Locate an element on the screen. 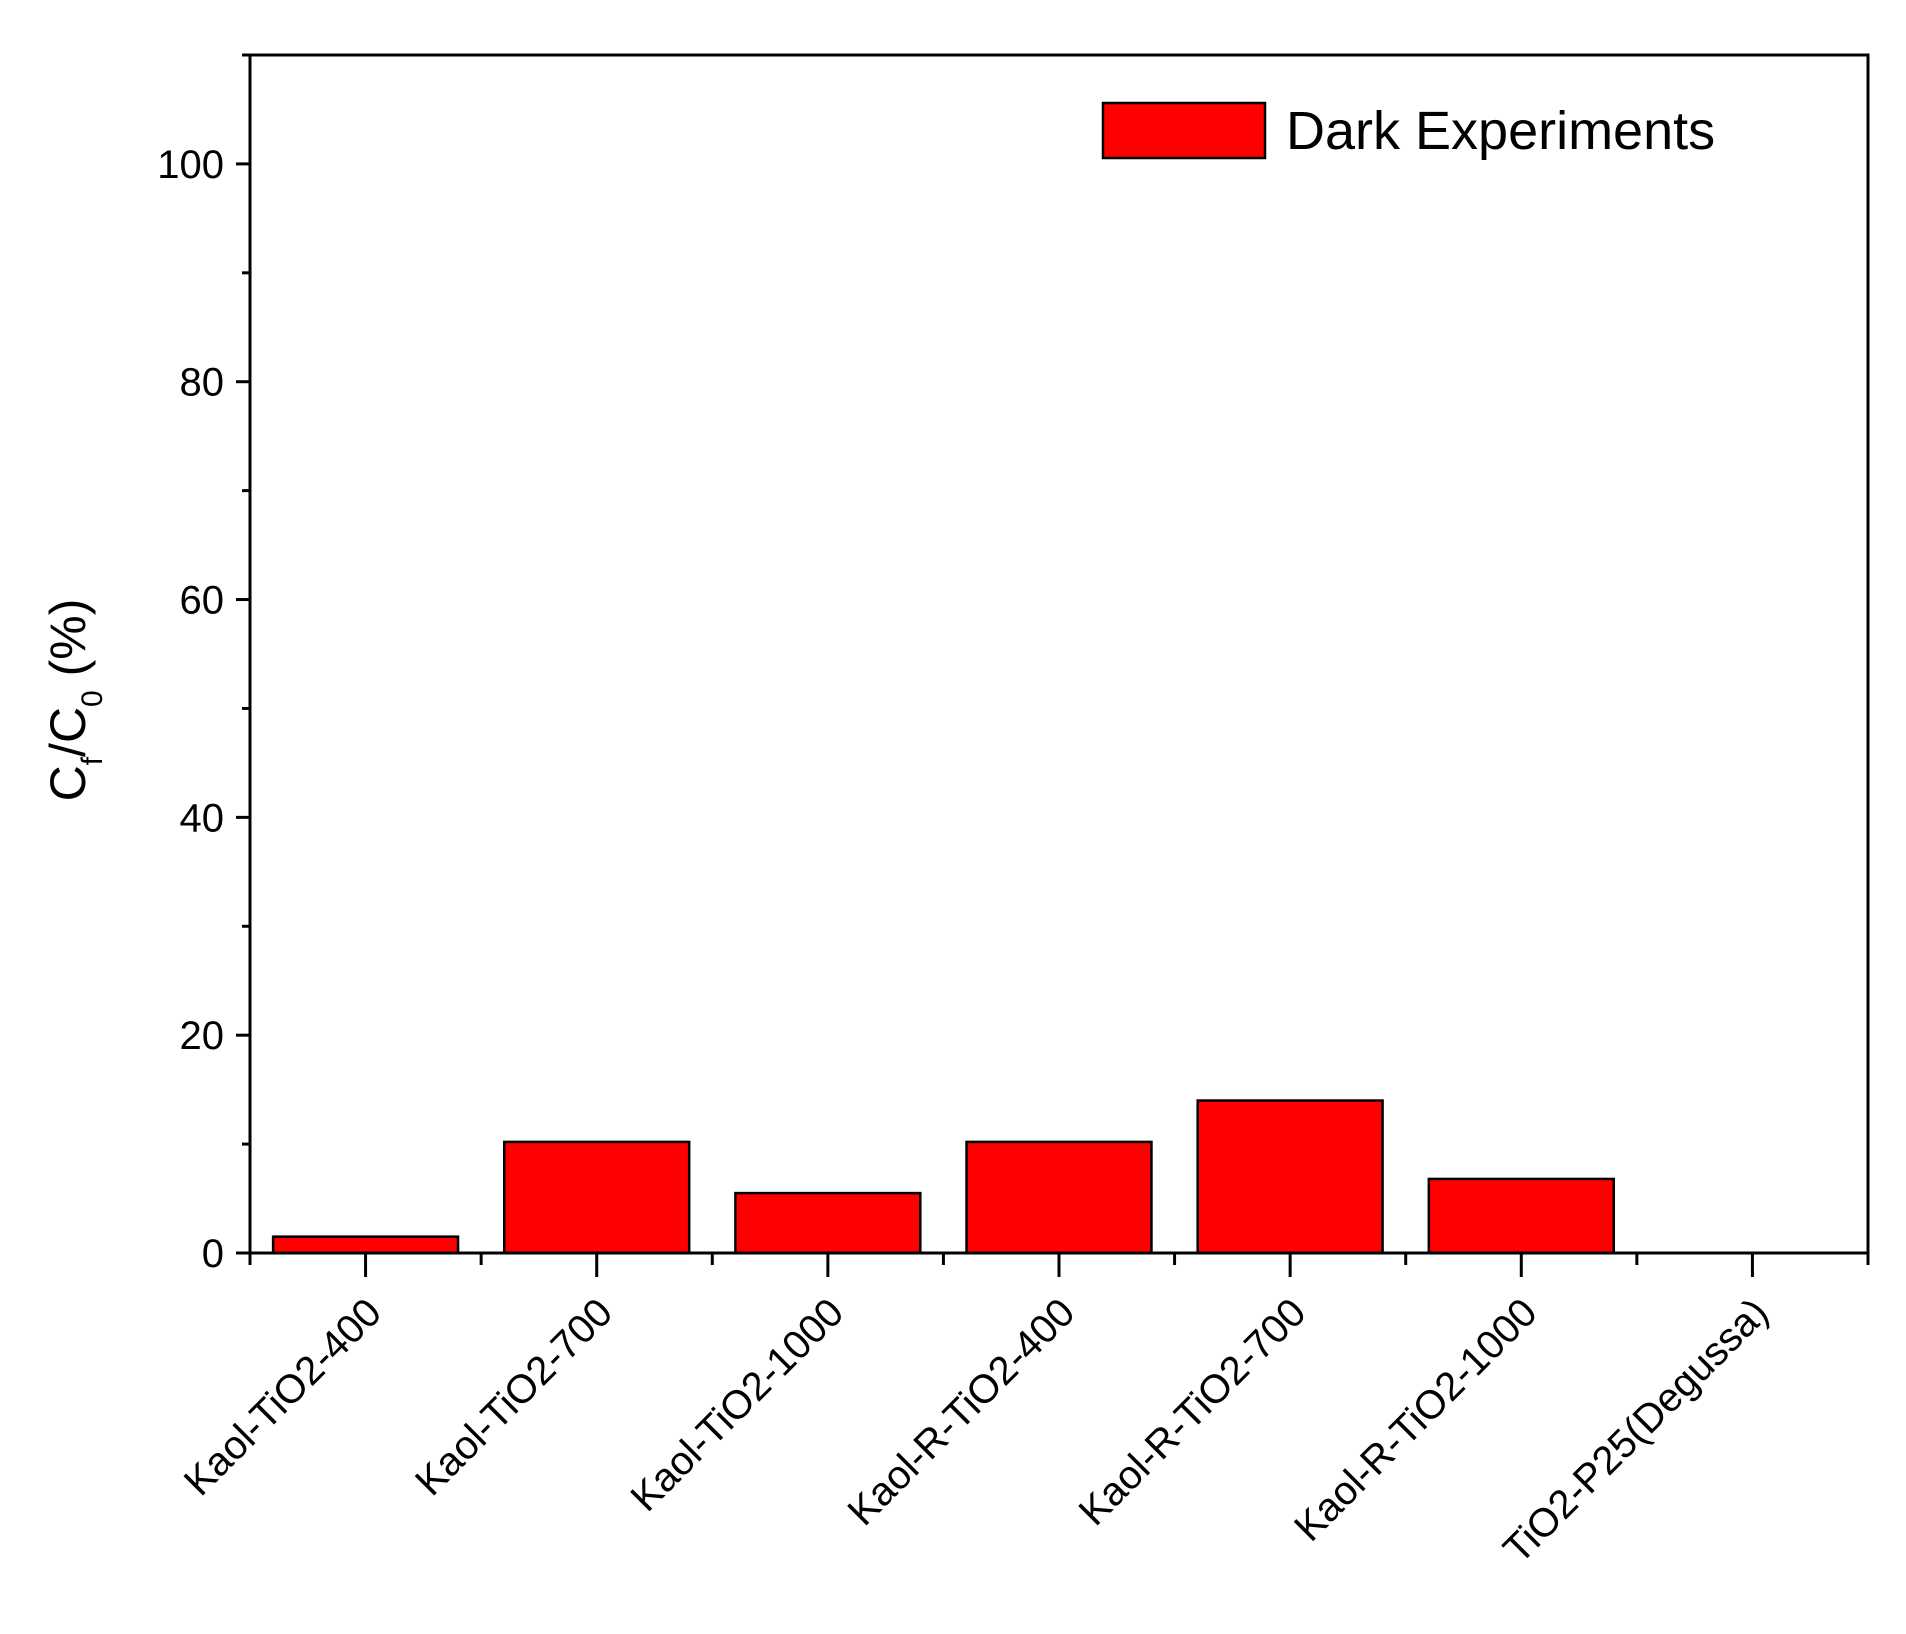 The width and height of the screenshot is (1906, 1634). y-tick-label: 80 is located at coordinates (202, 383).